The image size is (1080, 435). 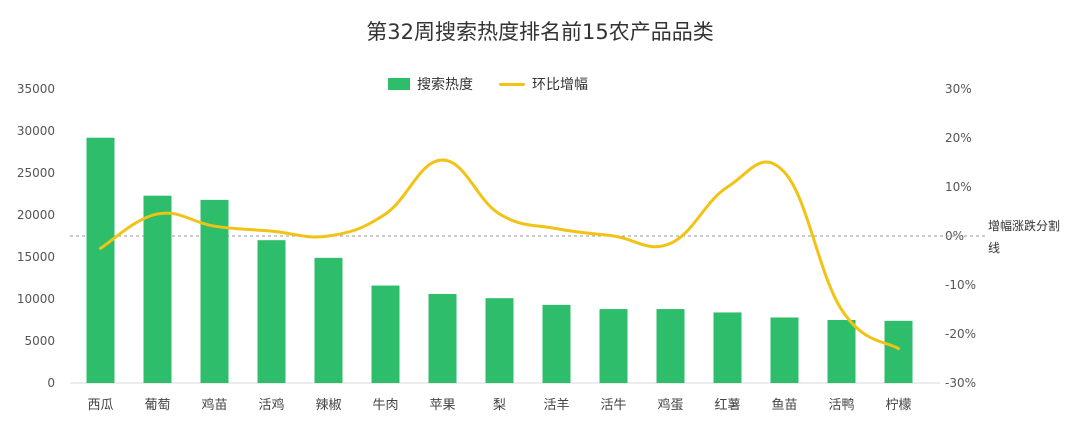 I want to click on legend: 搜索热度 环比增幅, so click(x=501, y=84).